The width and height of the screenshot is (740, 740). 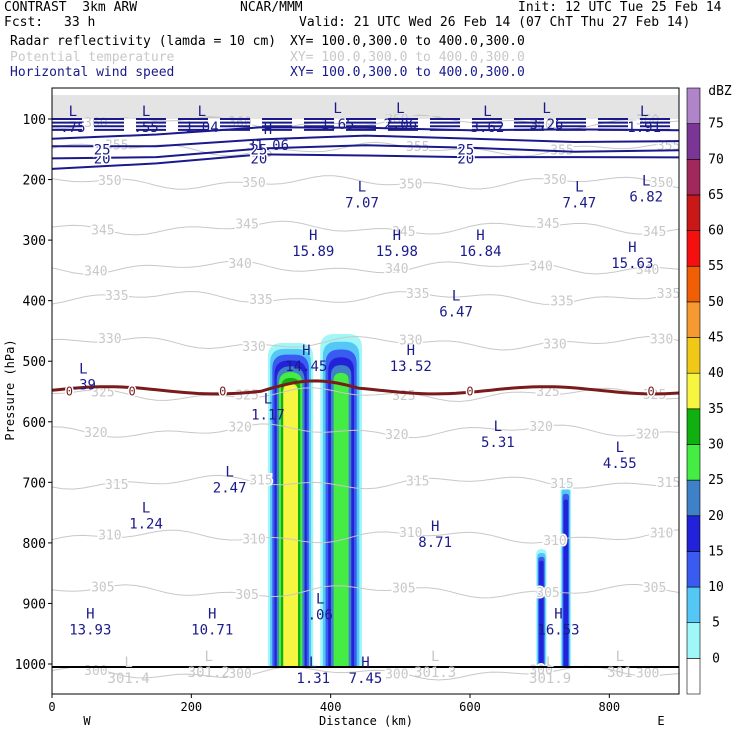 I want to click on x-axis-title: Distance (km), so click(x=366, y=721).